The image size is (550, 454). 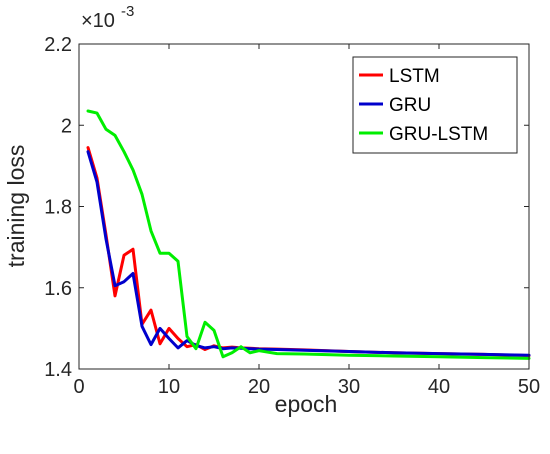 I want to click on legend-label-gru-lstm: GRU-LSTM, so click(x=438, y=134).